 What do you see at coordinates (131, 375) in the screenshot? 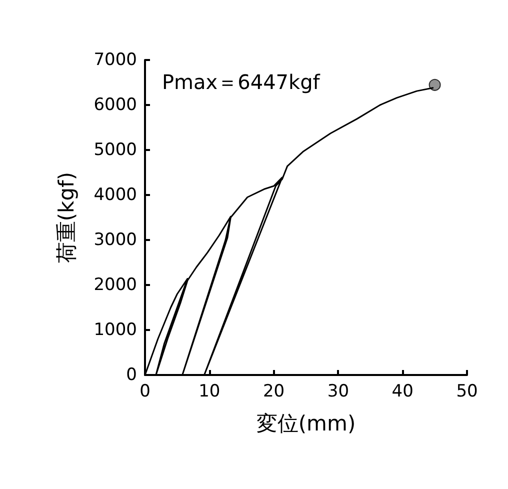
I see `y-tick-label: 0` at bounding box center [131, 375].